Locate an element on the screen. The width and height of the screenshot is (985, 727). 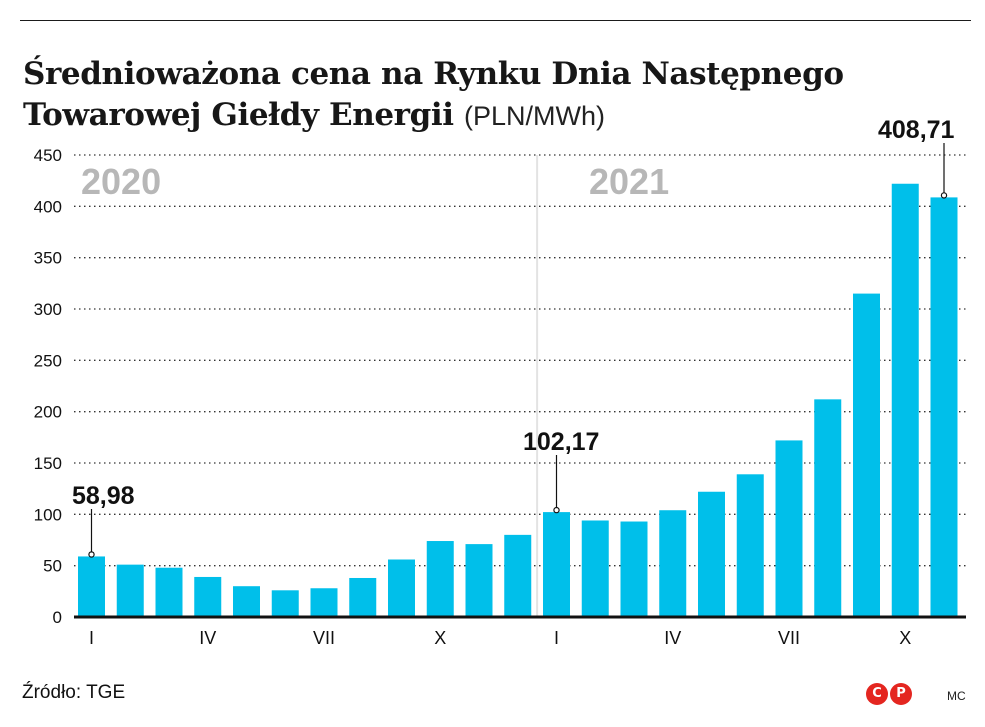
author-initials: MC is located at coordinates (956, 696).